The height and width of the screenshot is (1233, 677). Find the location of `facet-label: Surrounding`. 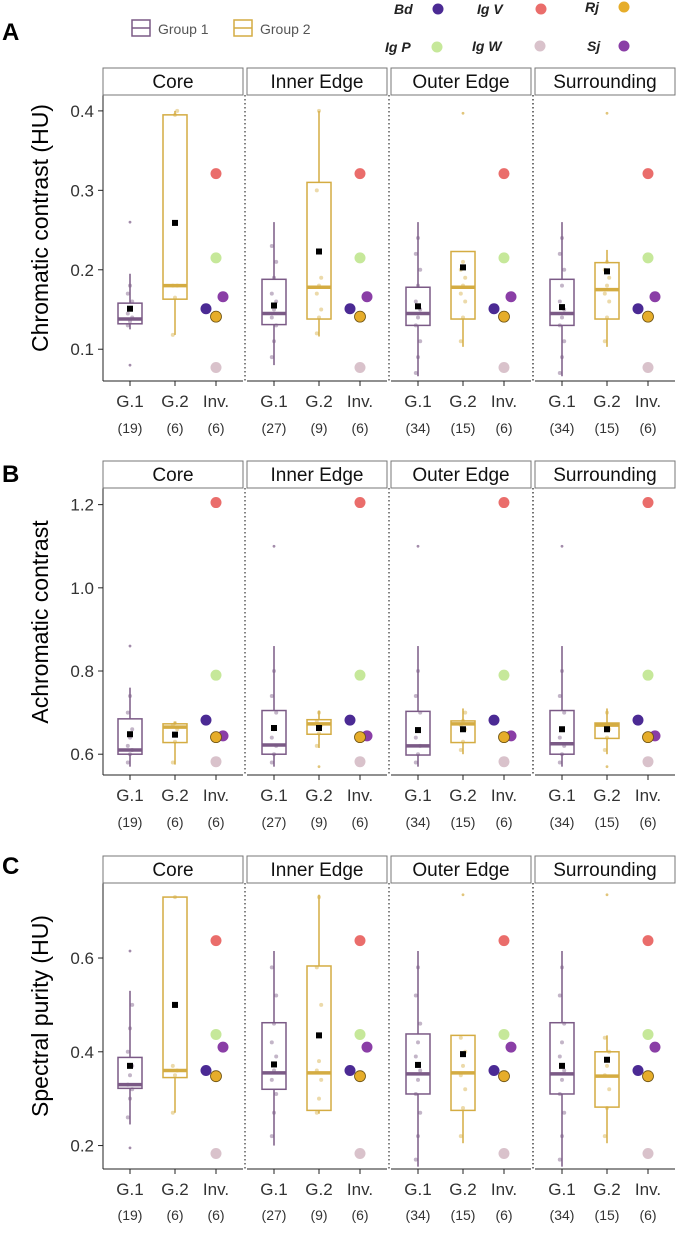

facet-label: Surrounding is located at coordinates (605, 475).